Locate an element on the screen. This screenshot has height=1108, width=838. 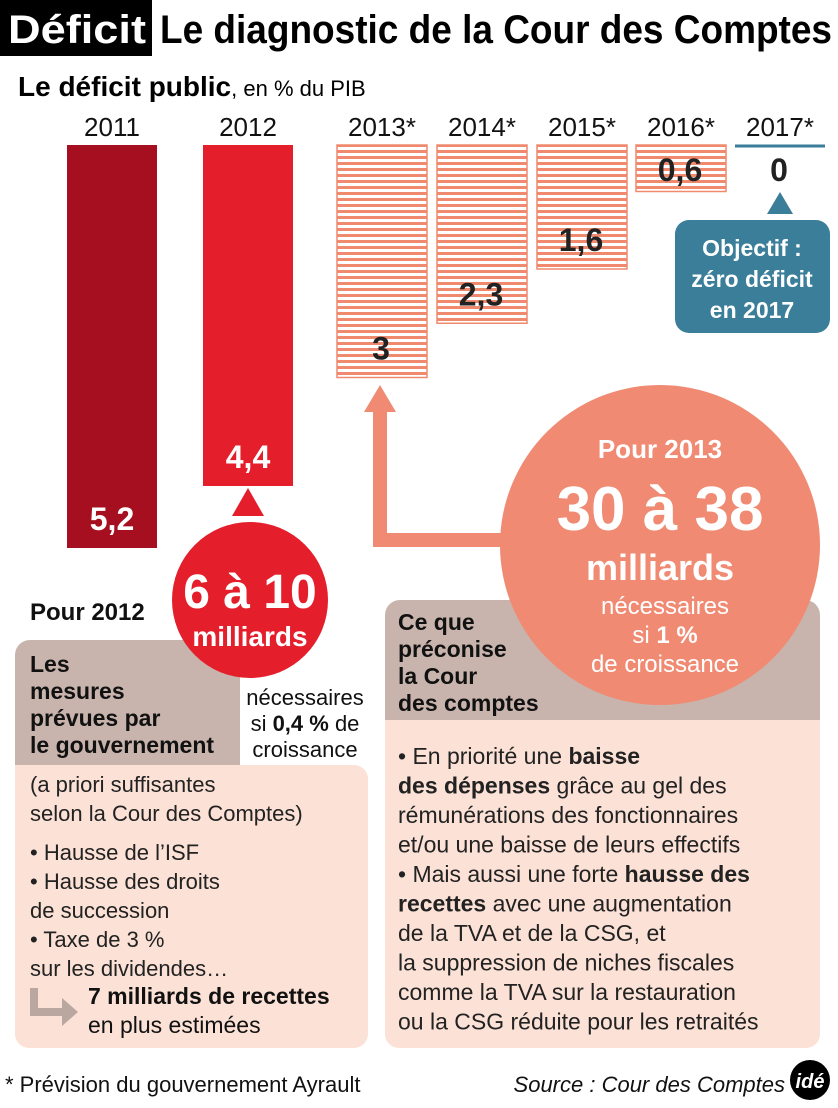
text-segment: de la TVA et de la CSG, et is located at coordinates (532, 933).